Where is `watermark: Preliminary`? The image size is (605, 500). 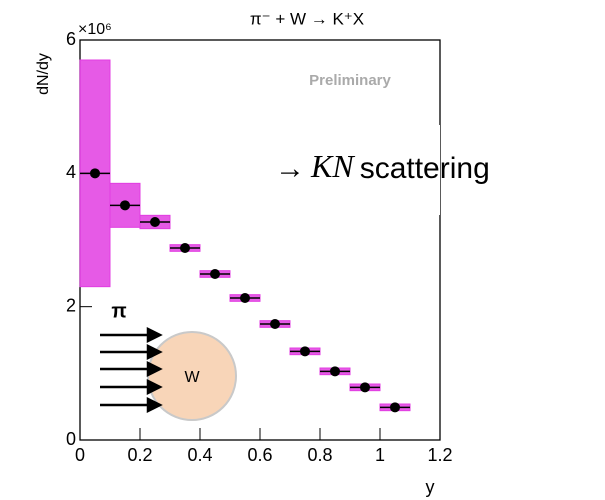 watermark: Preliminary is located at coordinates (350, 80).